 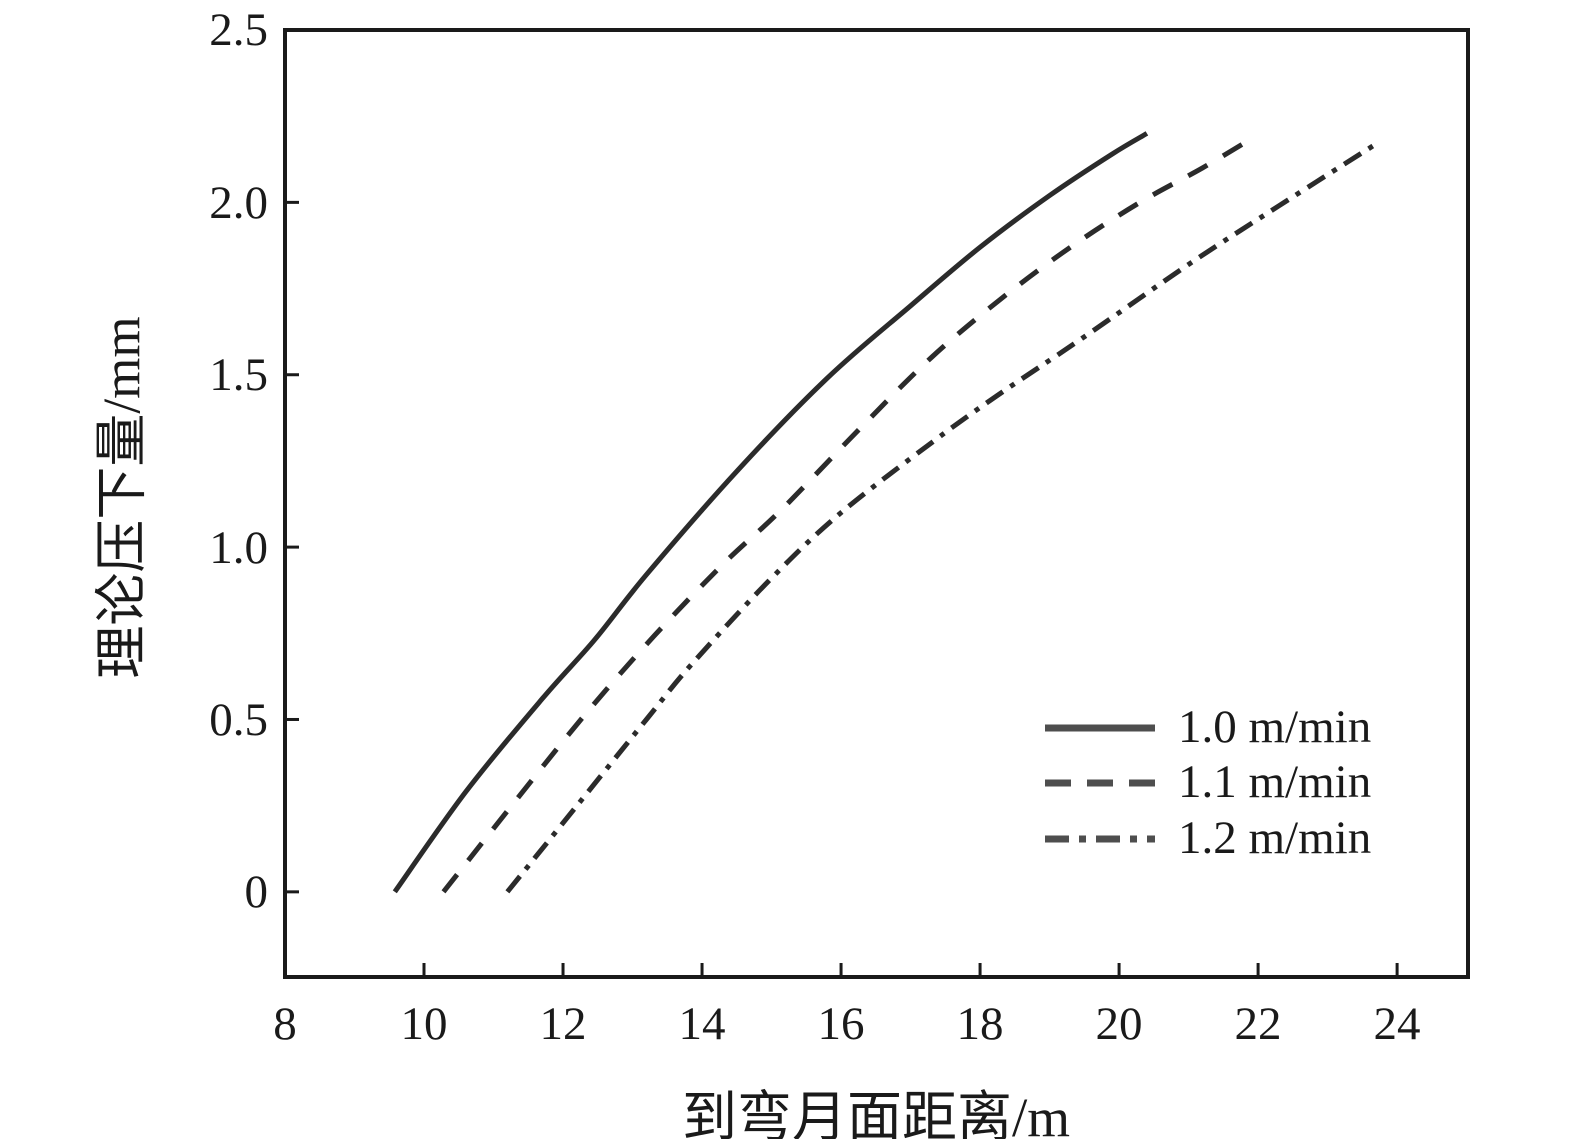 I want to click on x-tick-label: 18, so click(x=980, y=1024).